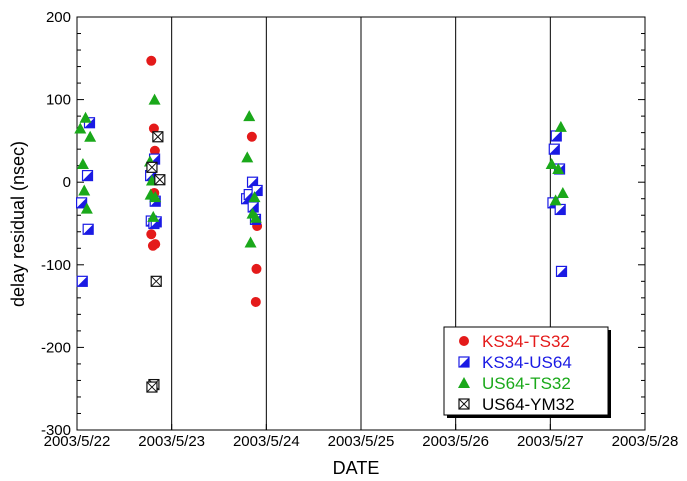 This screenshot has height=481, width=687. I want to click on x-axis-title: DATE, so click(356, 468).